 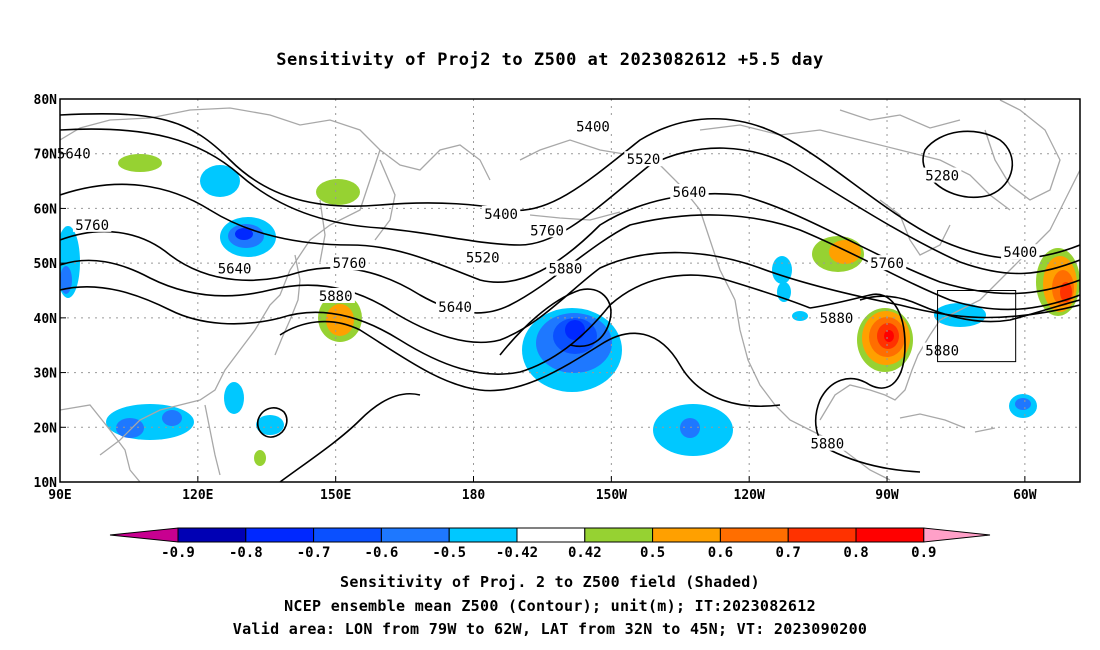 What do you see at coordinates (812, 390) in the screenshot?
I see `coastline-north-america-west` at bounding box center [812, 390].